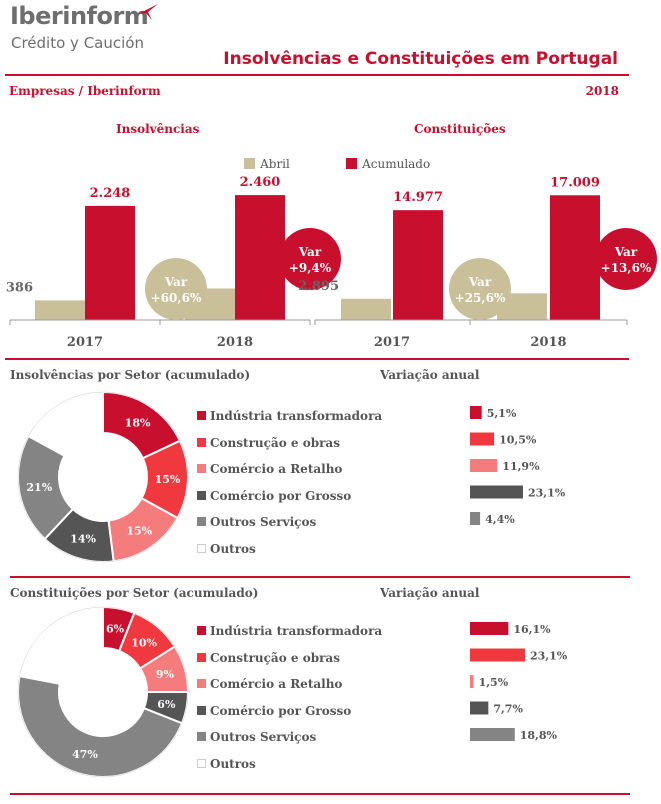 The height and width of the screenshot is (804, 661). What do you see at coordinates (296, 416) in the screenshot?
I see `sector-legend-label: Indústria transformadora` at bounding box center [296, 416].